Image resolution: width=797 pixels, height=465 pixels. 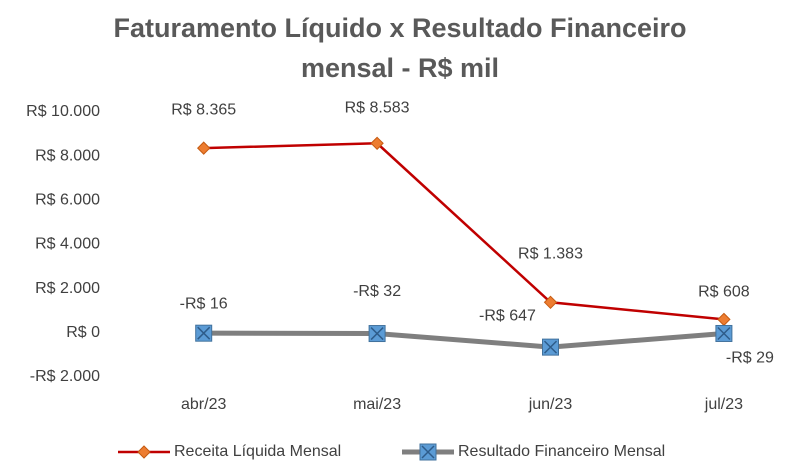 I want to click on data-label: R$ 608, so click(x=724, y=292).